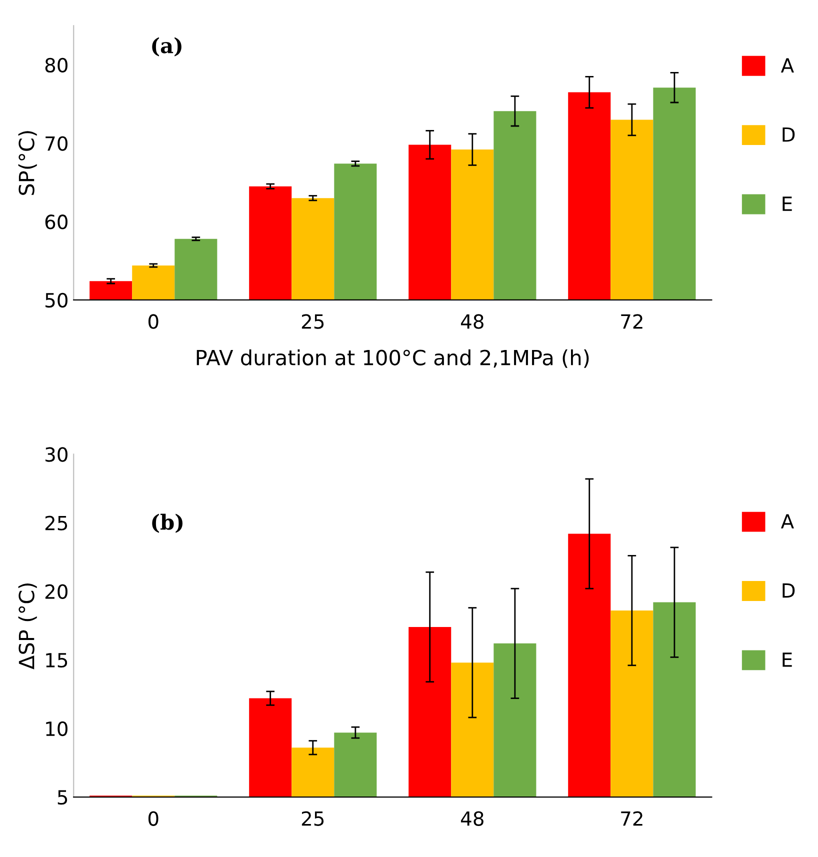  Describe the element at coordinates (57, 728) in the screenshot. I see `y-tick-label: 10` at that location.